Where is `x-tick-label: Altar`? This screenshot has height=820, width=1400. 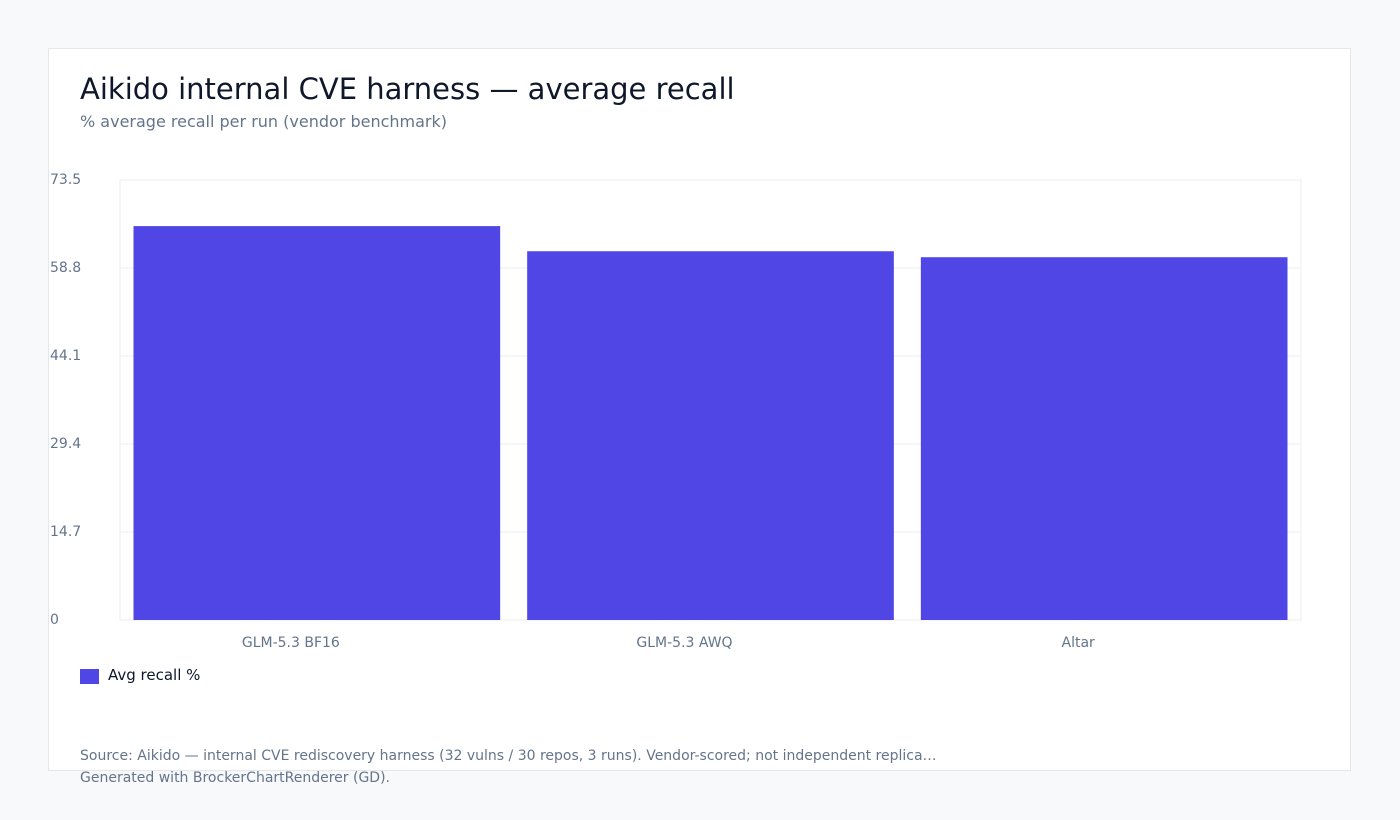
x-tick-label: Altar is located at coordinates (1079, 643).